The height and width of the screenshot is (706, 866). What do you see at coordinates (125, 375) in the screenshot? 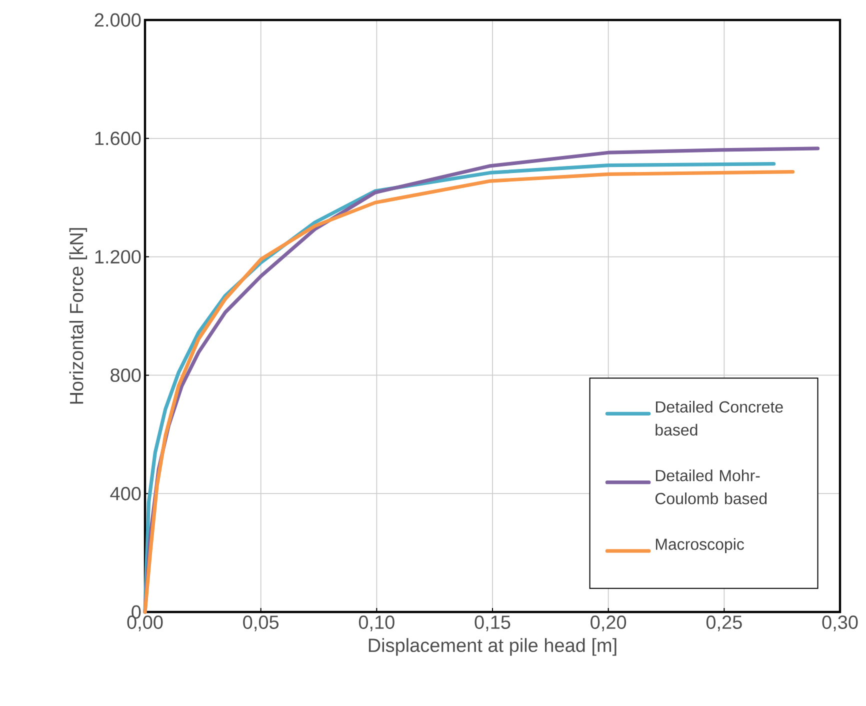
I see `y-tick-label: 800` at bounding box center [125, 375].